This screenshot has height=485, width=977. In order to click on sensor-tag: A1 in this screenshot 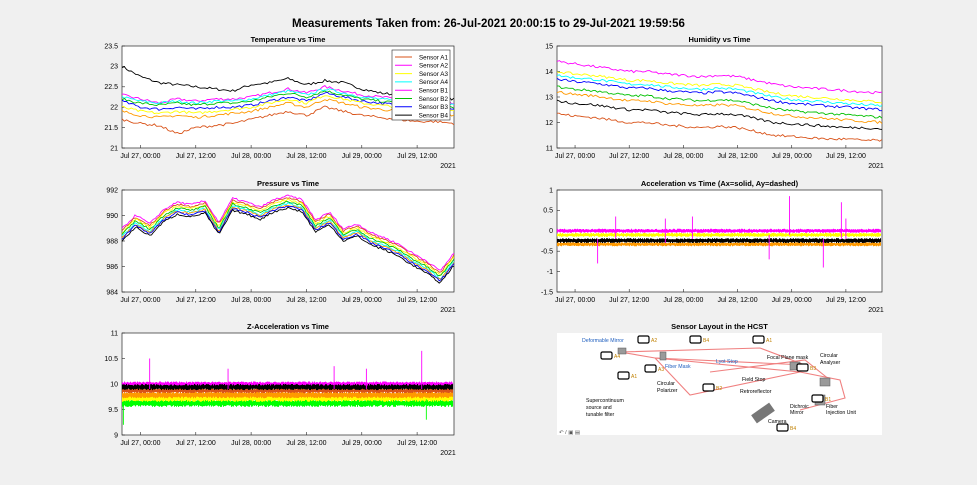, I will do `click(634, 377)`.